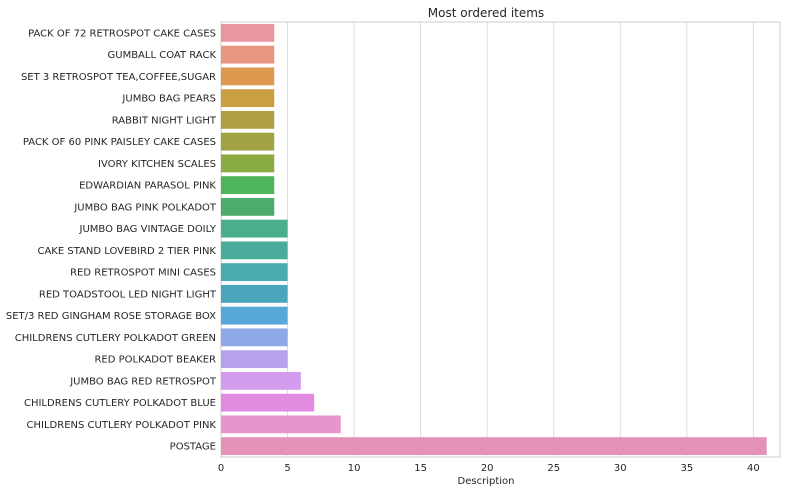 Image resolution: width=785 pixels, height=492 pixels. What do you see at coordinates (686, 468) in the screenshot?
I see `x-tick-label: 35` at bounding box center [686, 468].